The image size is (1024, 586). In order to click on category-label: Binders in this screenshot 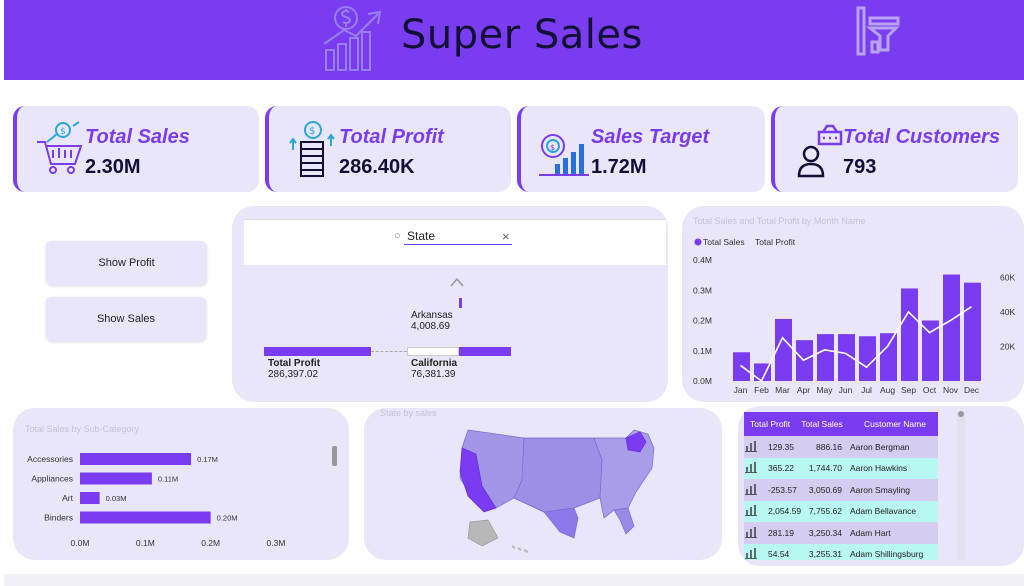, I will do `click(58, 518)`.